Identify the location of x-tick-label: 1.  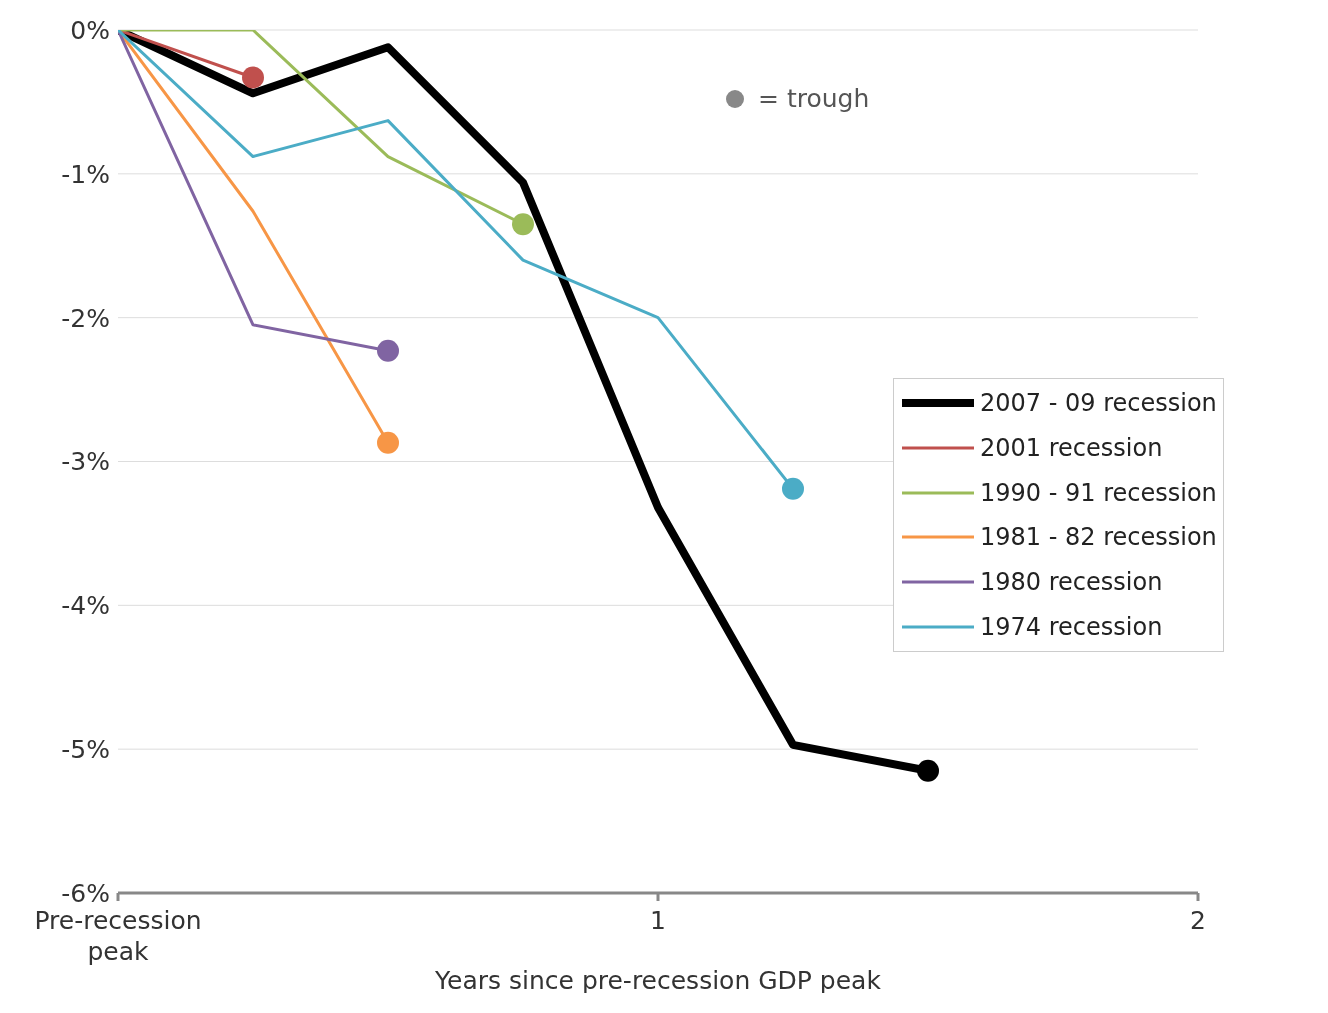
(658, 920).